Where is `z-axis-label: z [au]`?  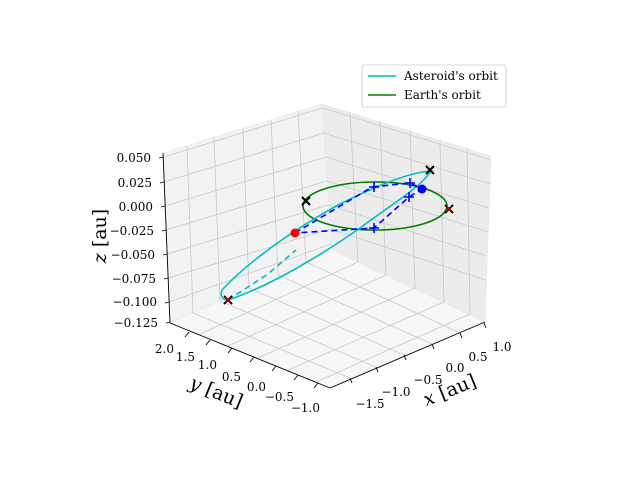
z-axis-label: z [au] is located at coordinates (100, 236).